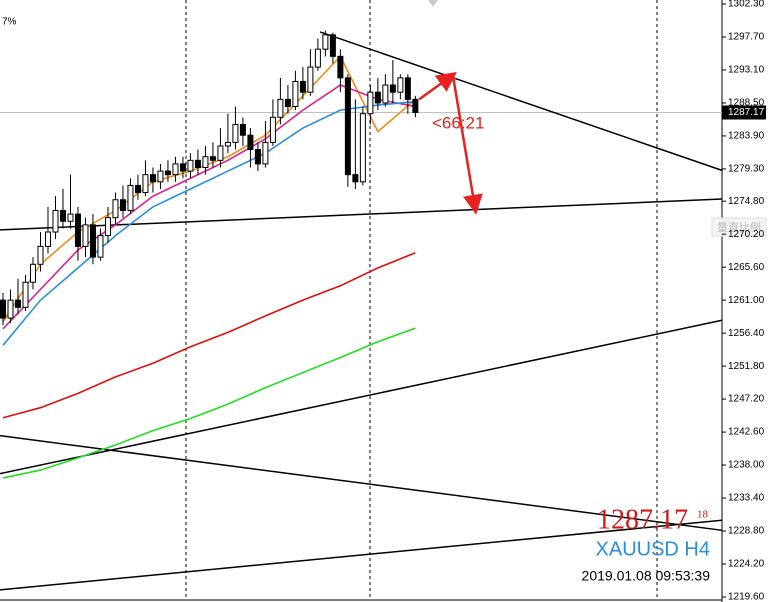 The width and height of the screenshot is (773, 602). I want to click on y-tick-label: 1247.20, so click(746, 399).